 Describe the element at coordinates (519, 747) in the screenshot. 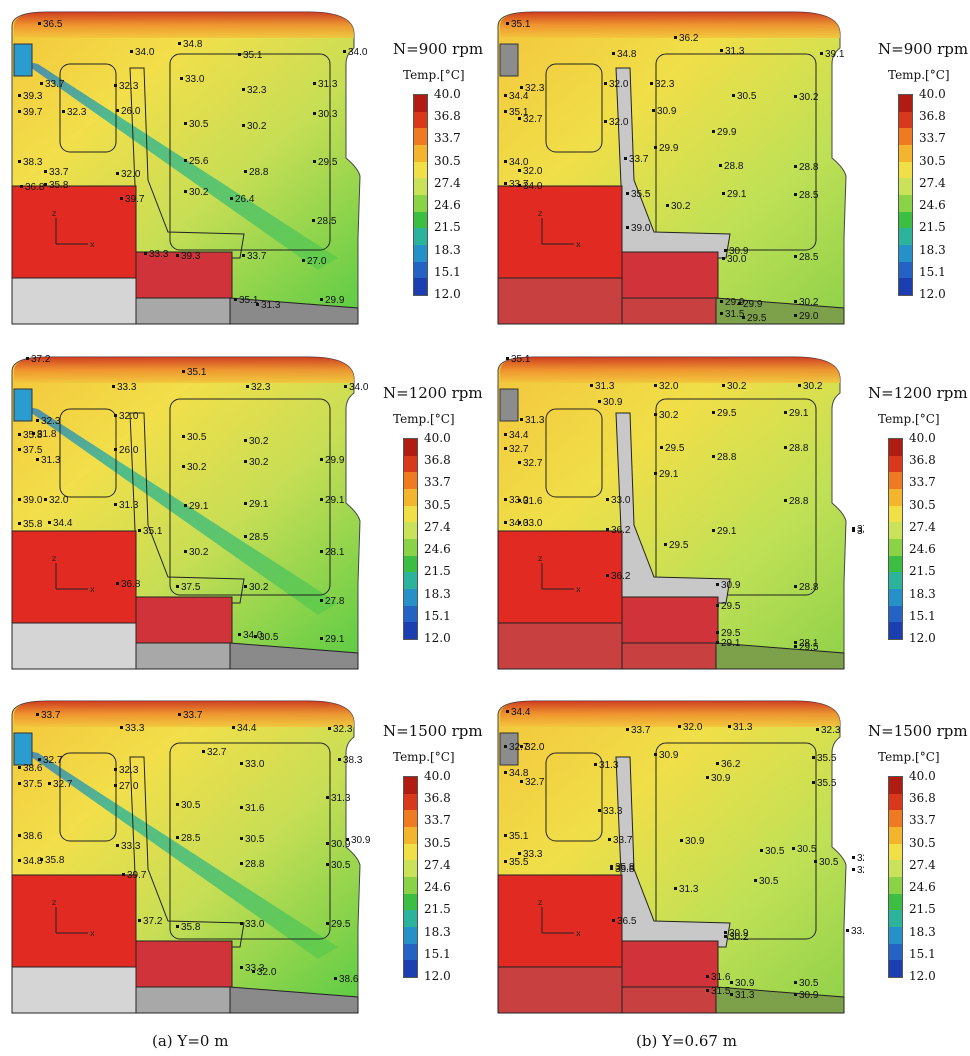

I see `probe-value: 32.7` at that location.